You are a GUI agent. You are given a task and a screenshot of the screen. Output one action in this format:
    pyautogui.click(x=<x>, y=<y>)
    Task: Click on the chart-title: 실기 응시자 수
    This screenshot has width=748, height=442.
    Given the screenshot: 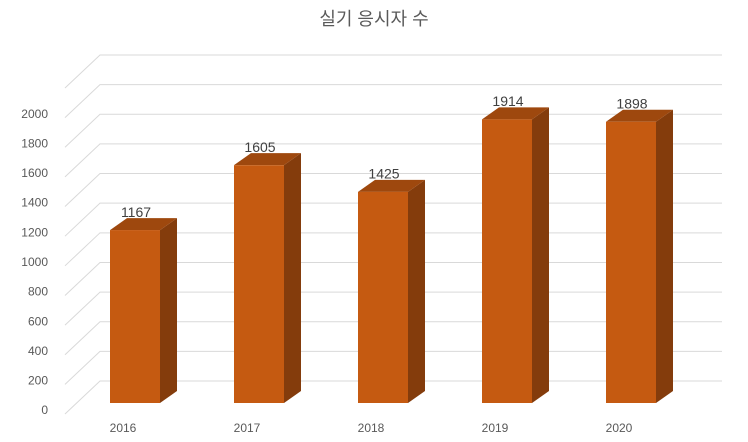 What is the action you would take?
    pyautogui.click(x=373, y=19)
    